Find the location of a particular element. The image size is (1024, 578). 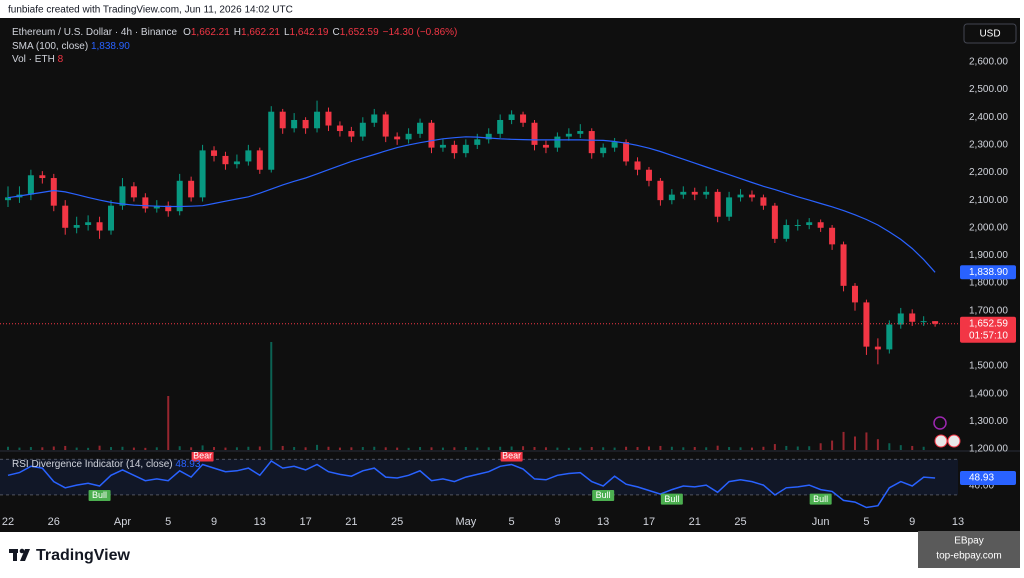

divergence-label: Bear is located at coordinates (202, 456).